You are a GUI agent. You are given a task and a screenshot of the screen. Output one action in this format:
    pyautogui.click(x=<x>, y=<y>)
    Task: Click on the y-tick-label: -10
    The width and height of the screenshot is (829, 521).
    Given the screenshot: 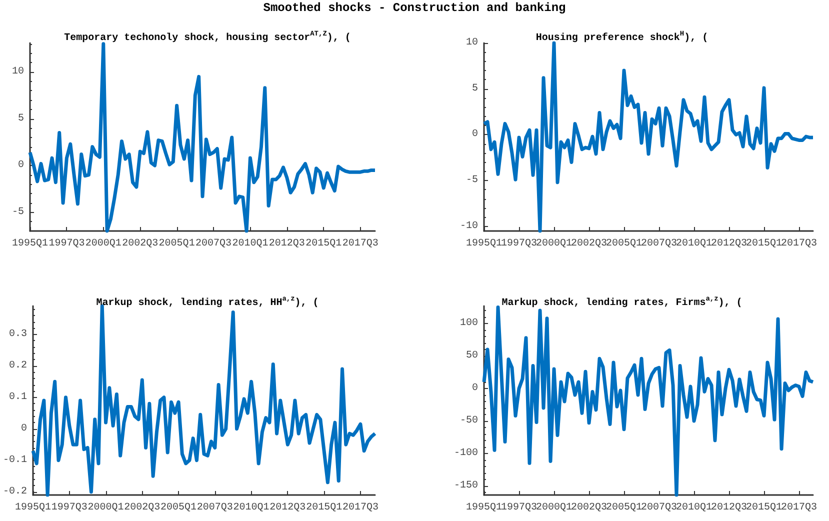 What is the action you would take?
    pyautogui.click(x=469, y=226)
    